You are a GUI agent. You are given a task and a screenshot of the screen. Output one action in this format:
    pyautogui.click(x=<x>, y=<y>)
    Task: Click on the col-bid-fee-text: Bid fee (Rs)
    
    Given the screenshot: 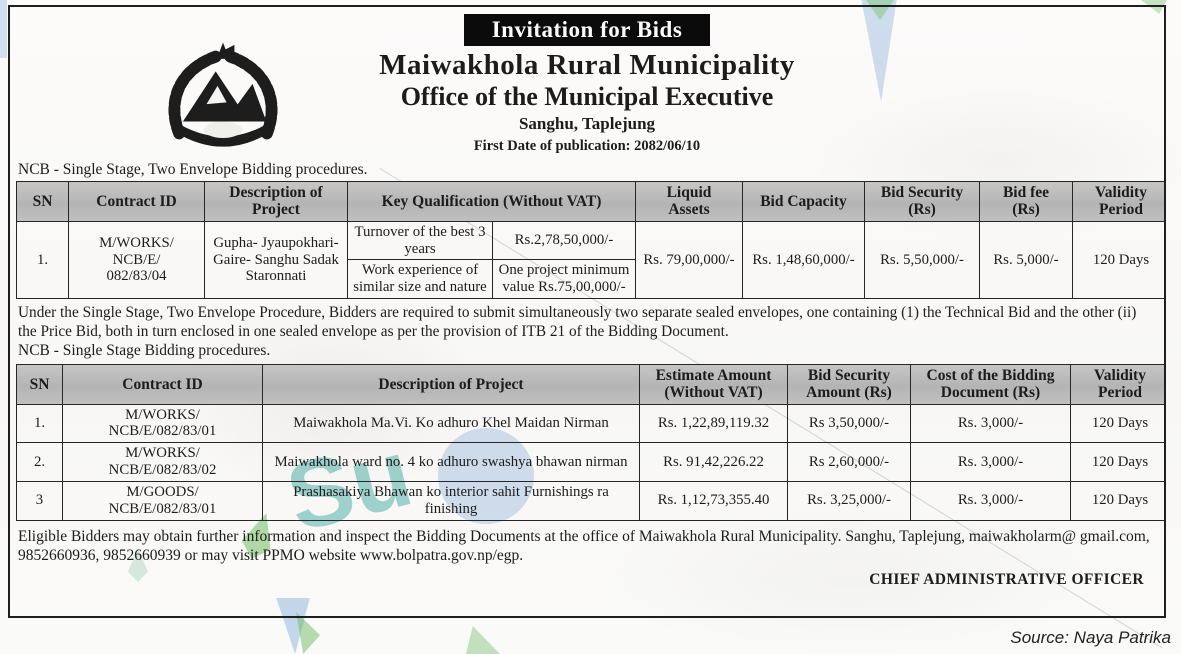 What is the action you would take?
    pyautogui.click(x=1026, y=201)
    